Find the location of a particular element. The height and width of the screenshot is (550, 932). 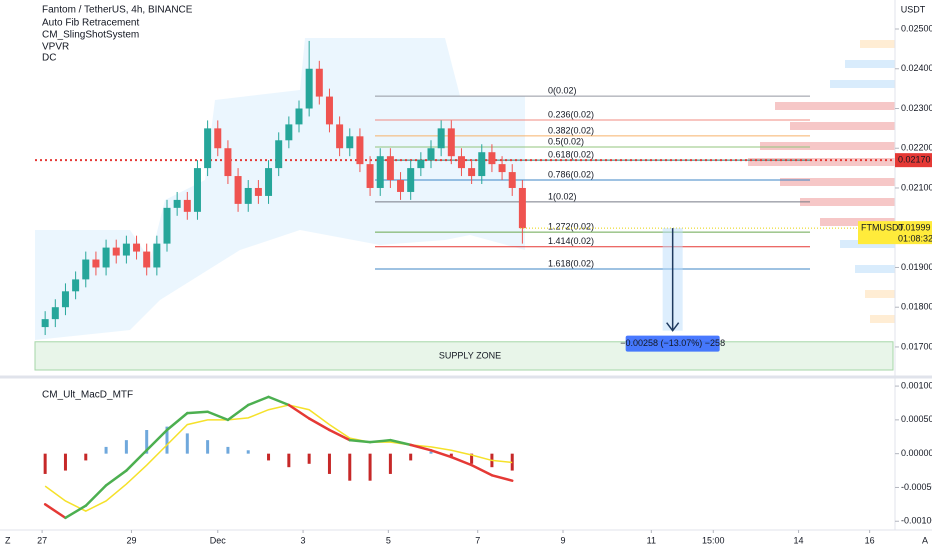

indicator-name: Auto Fib Retracement is located at coordinates (90, 23).